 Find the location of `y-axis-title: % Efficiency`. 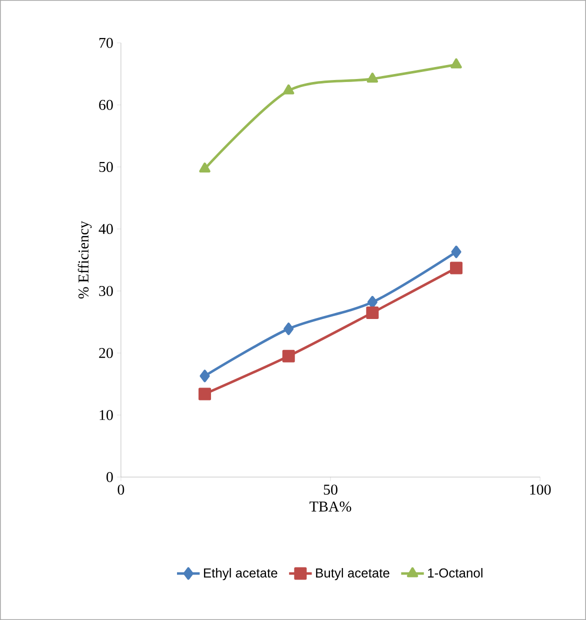

y-axis-title: % Efficiency is located at coordinates (85, 259).